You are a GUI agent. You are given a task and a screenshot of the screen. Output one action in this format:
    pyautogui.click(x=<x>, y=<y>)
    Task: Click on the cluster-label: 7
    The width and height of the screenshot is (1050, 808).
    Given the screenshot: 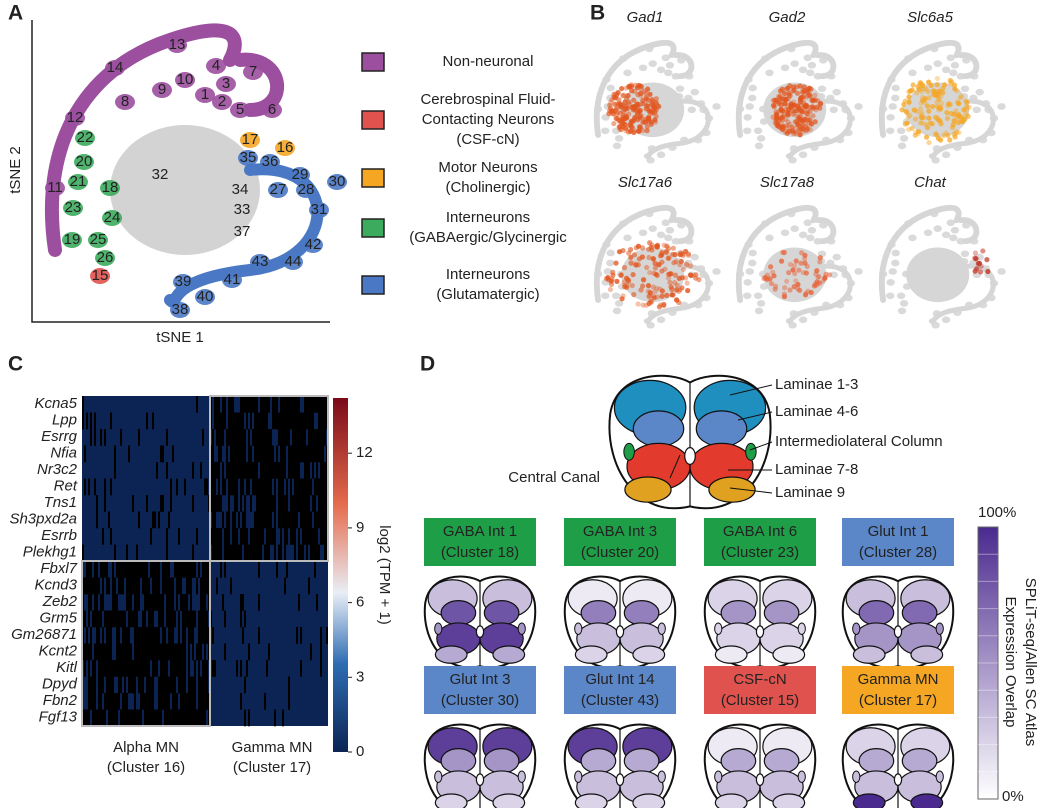 What is the action you would take?
    pyautogui.click(x=253, y=71)
    